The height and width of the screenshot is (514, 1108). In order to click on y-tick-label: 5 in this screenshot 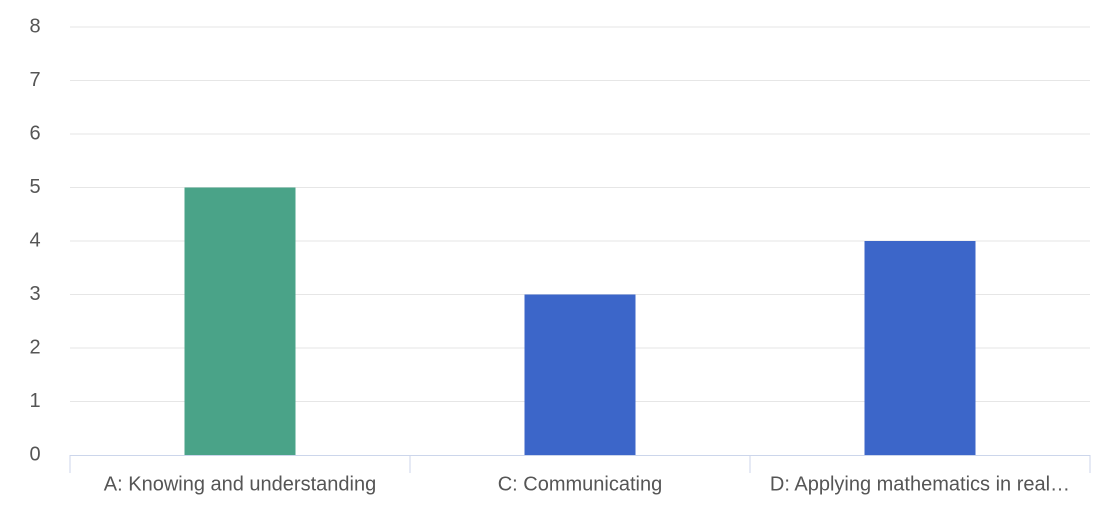, I will do `click(34, 187)`.